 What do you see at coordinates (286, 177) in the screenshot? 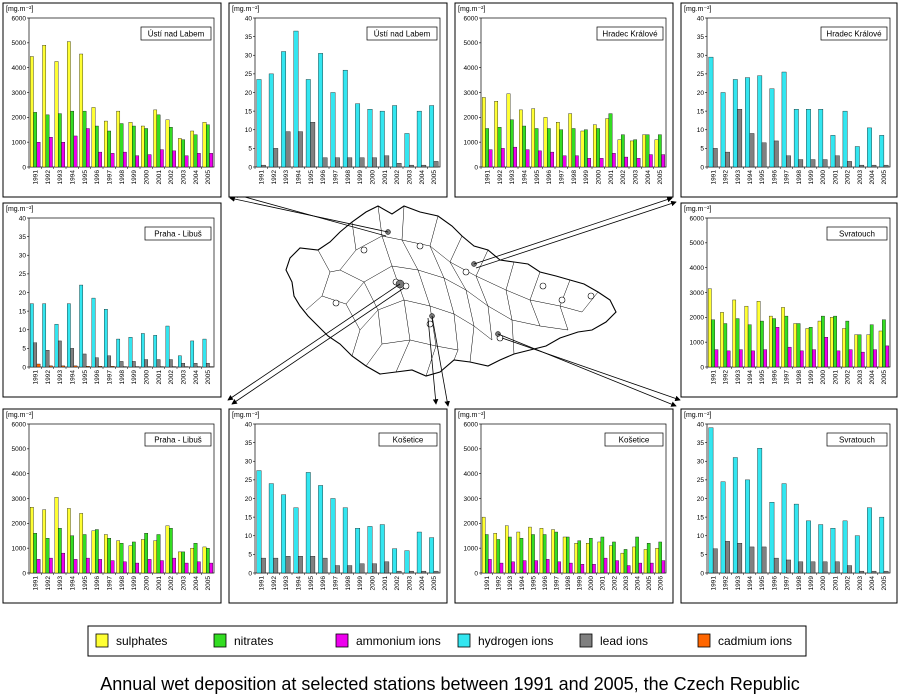
I see `x-tick-label: 1993` at bounding box center [286, 177].